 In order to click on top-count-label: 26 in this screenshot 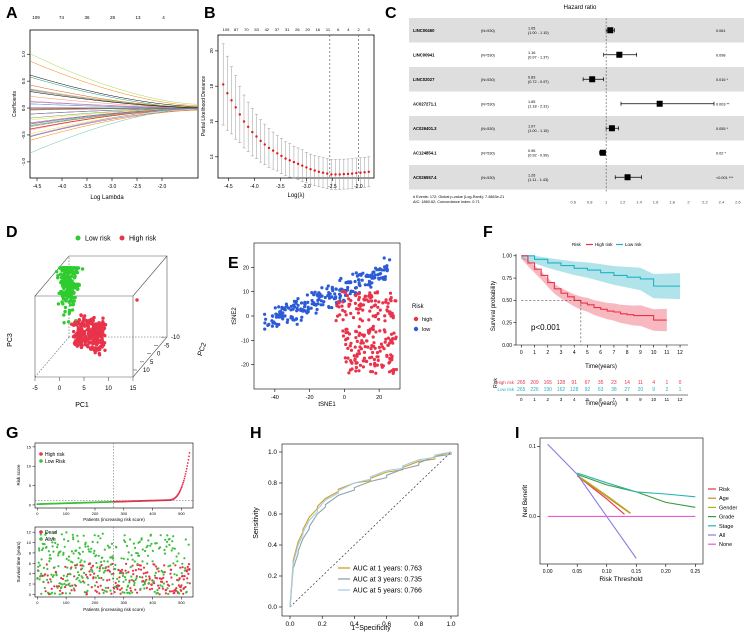, I will do `click(297, 29)`.